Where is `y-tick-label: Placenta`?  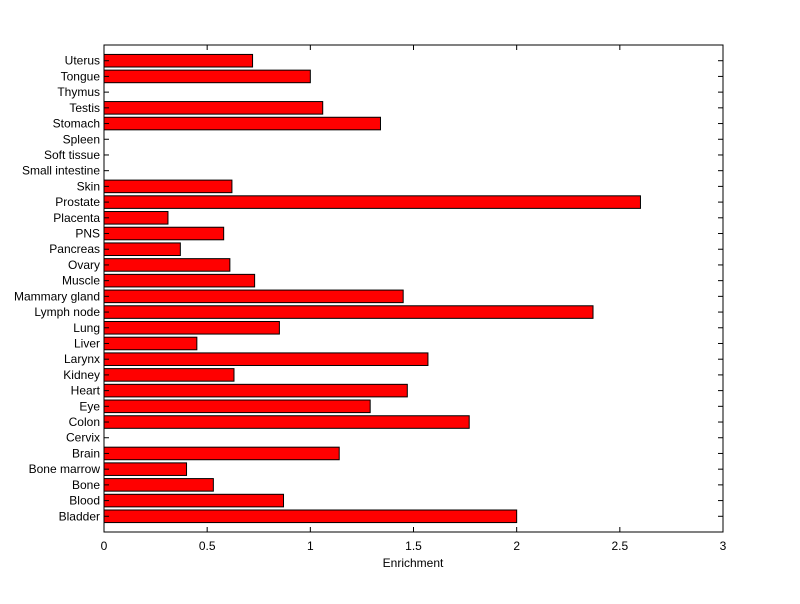
y-tick-label: Placenta is located at coordinates (76, 218).